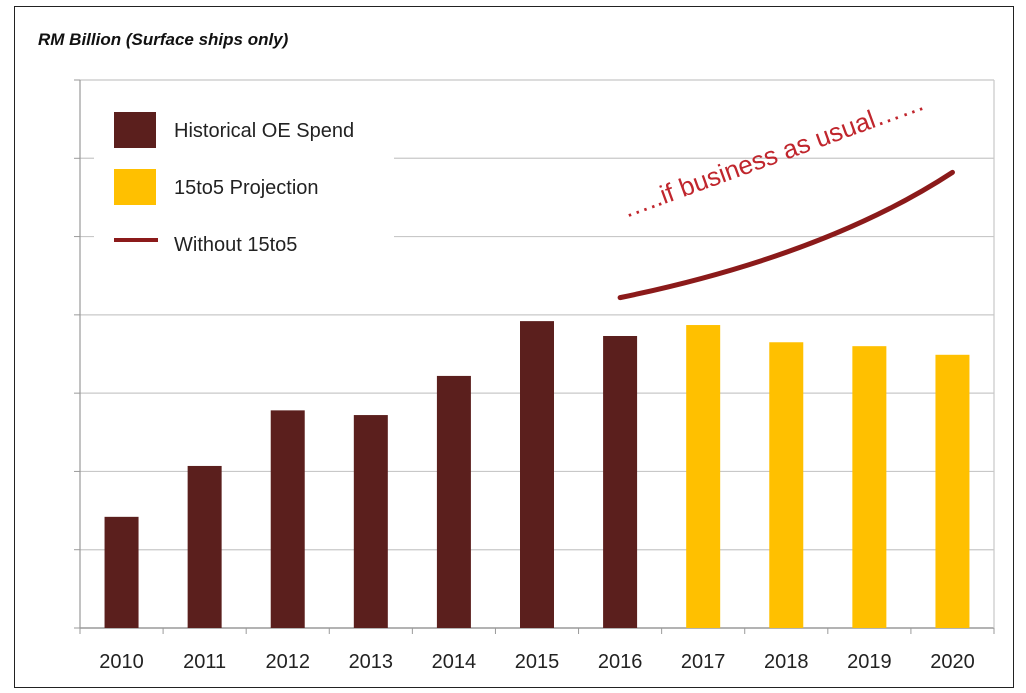 The height and width of the screenshot is (693, 1026). I want to click on x-tick-label: 2013, so click(371, 662).